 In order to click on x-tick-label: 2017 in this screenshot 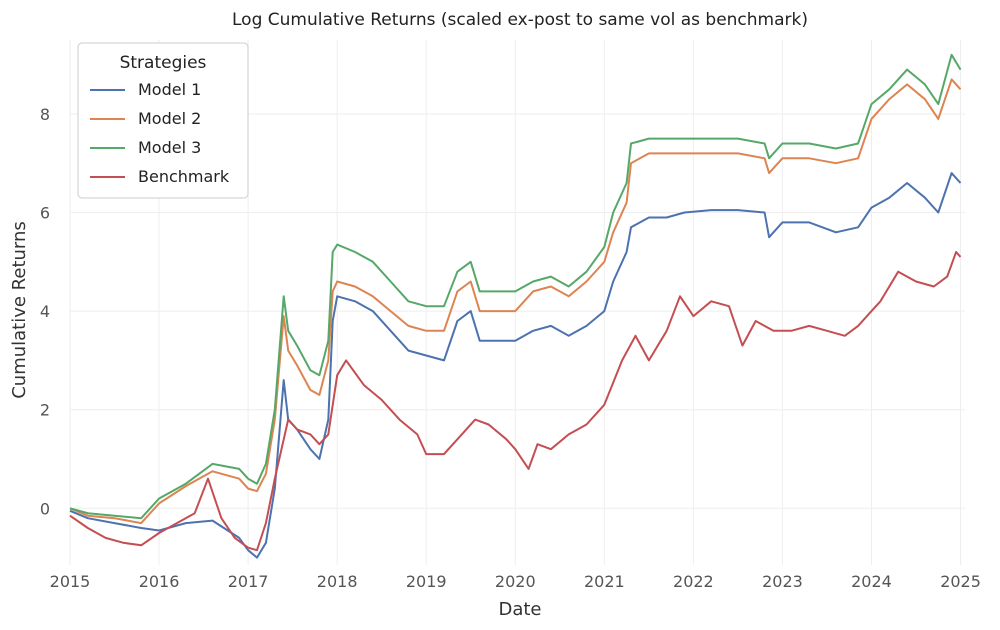, I will do `click(248, 581)`.